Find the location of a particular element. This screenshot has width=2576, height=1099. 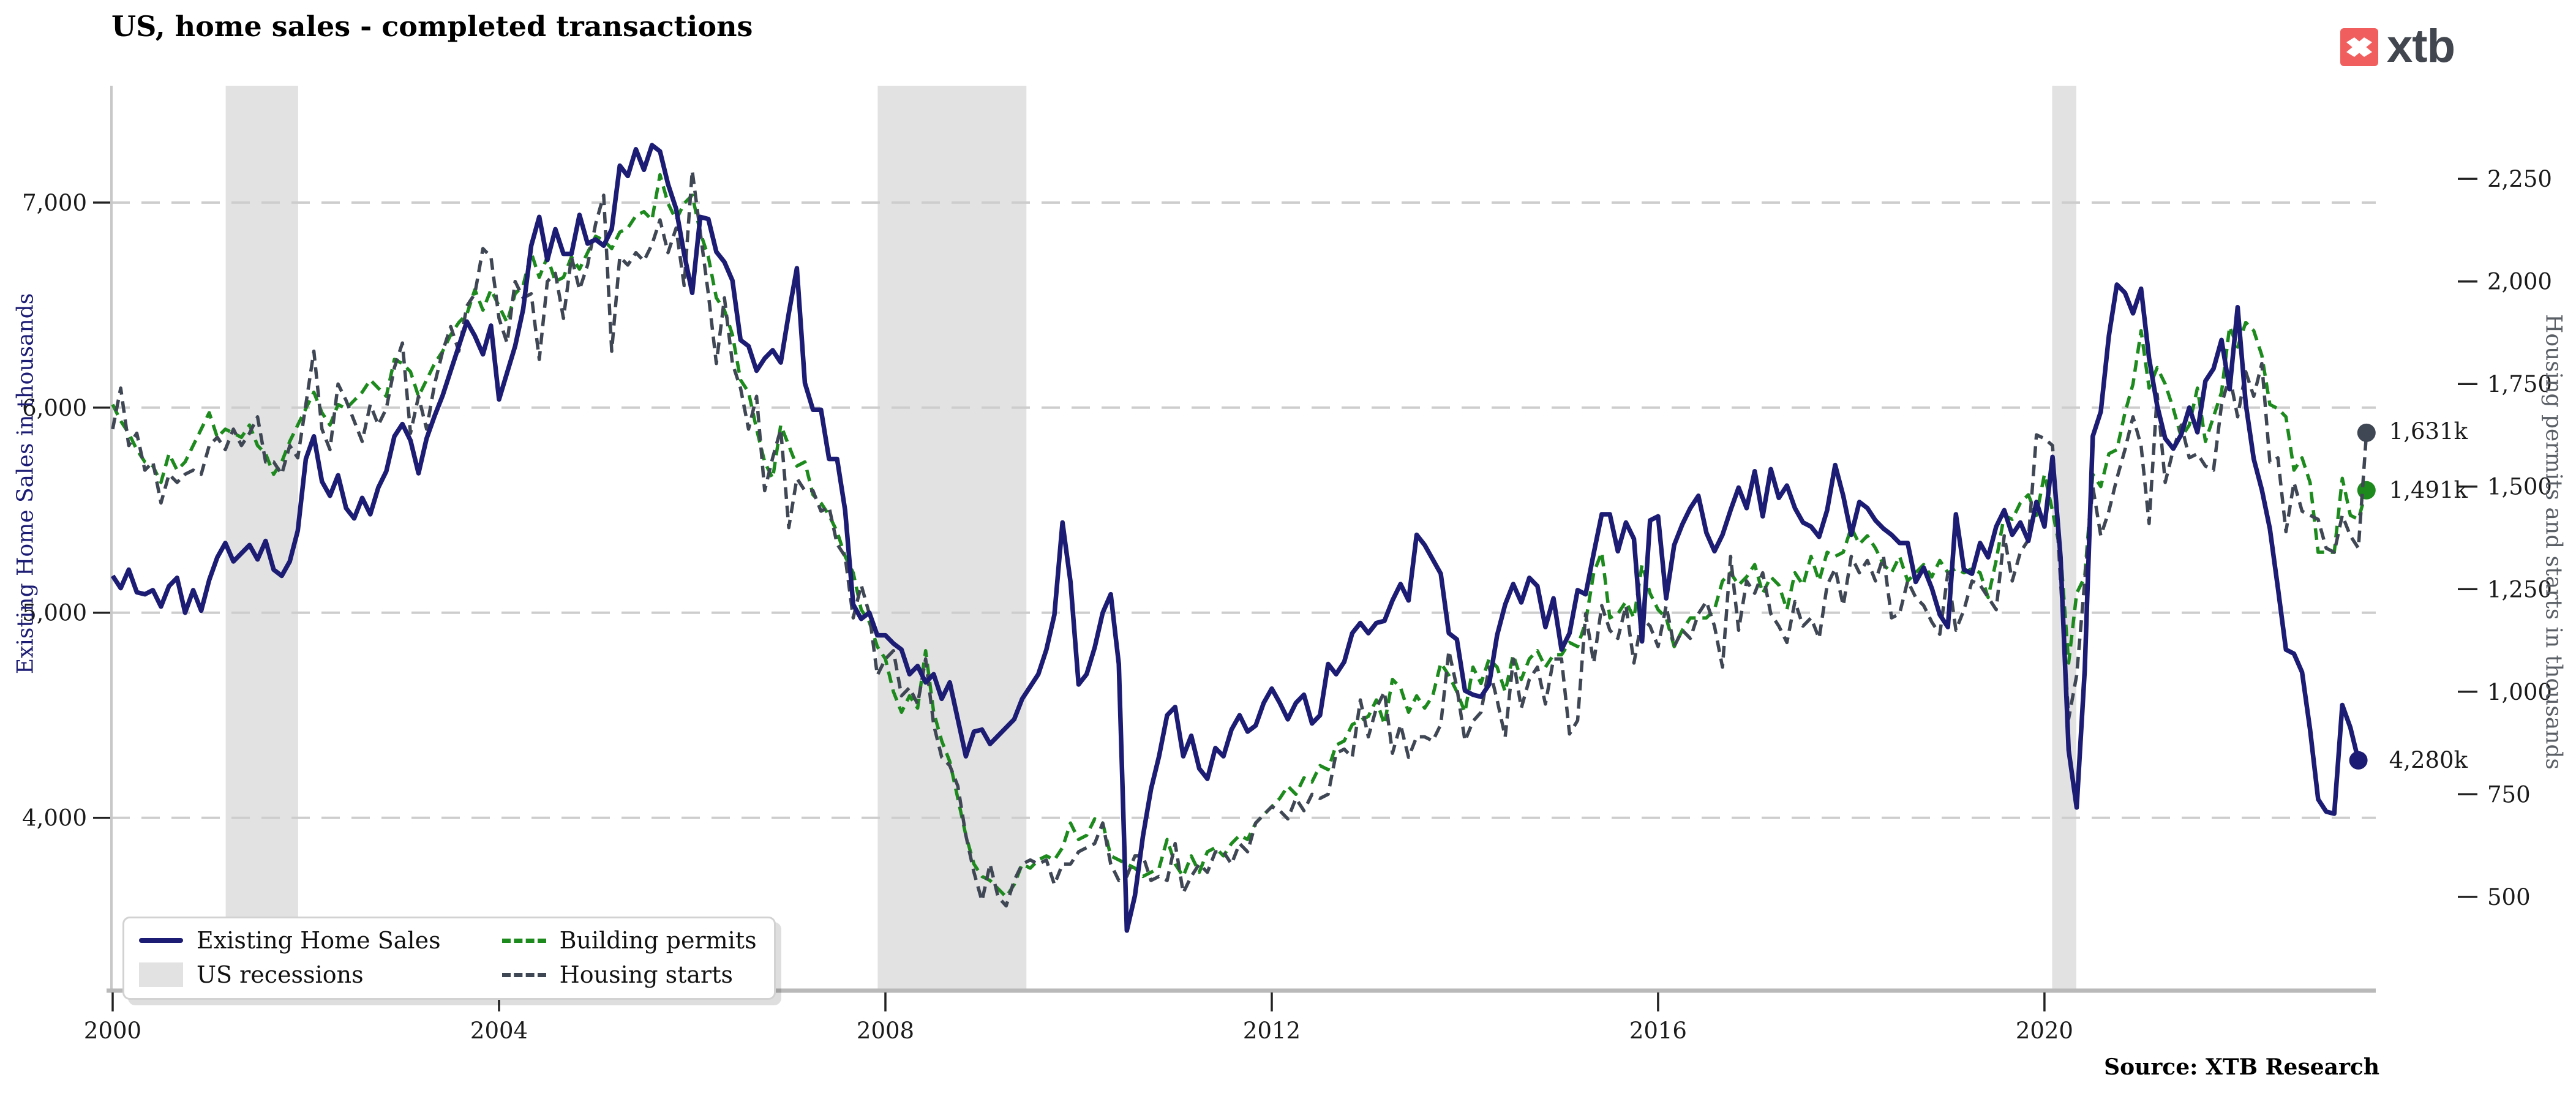

left-tick-label: 4,000 is located at coordinates (55, 818).